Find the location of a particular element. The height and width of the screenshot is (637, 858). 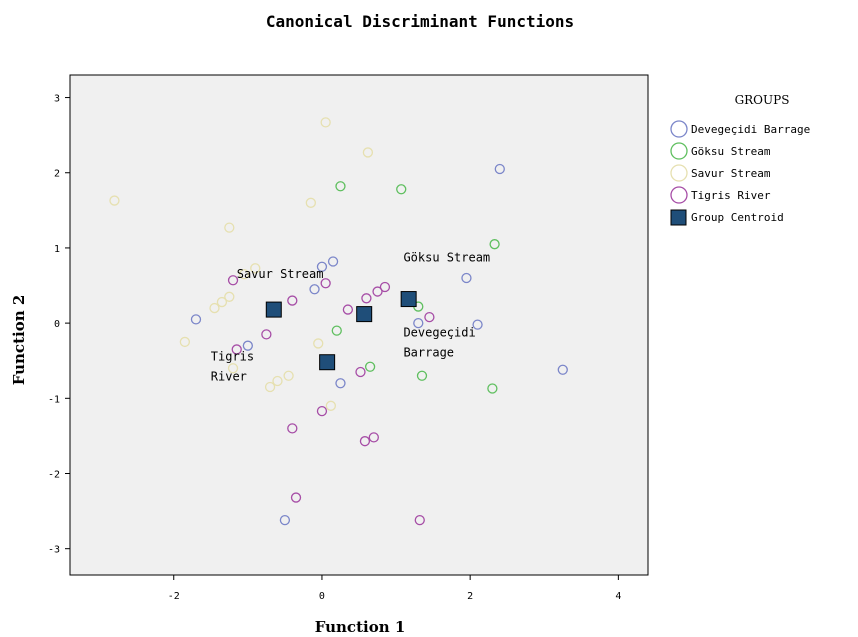

annotation-line: Savur Stream is located at coordinates (280, 274).